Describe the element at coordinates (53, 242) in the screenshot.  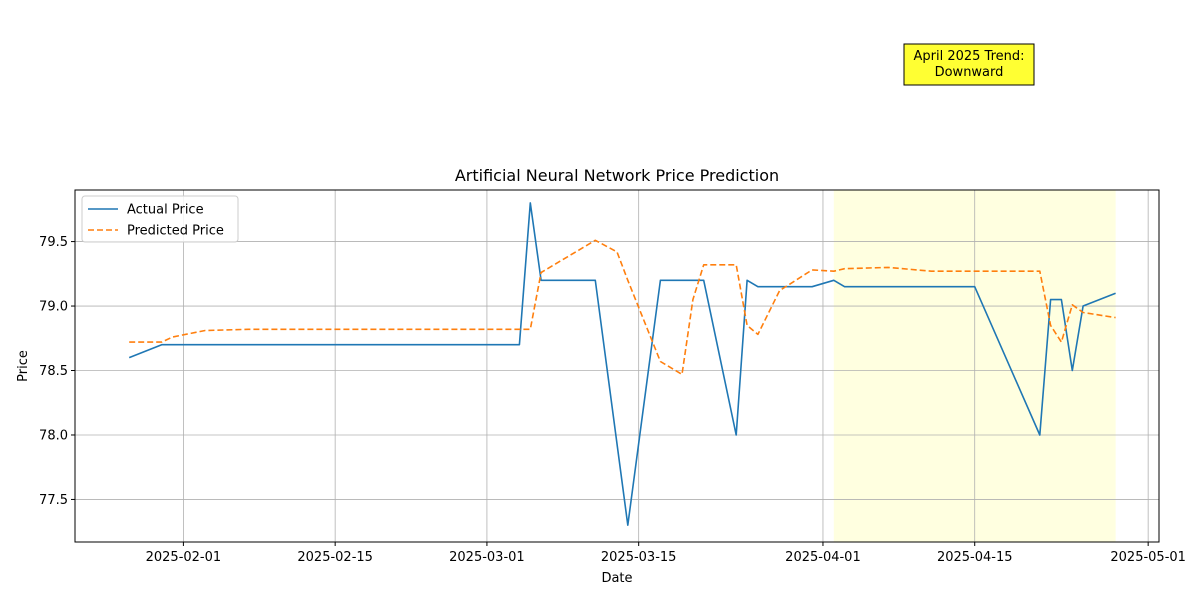
I see `y-tick-label: 79.5` at that location.